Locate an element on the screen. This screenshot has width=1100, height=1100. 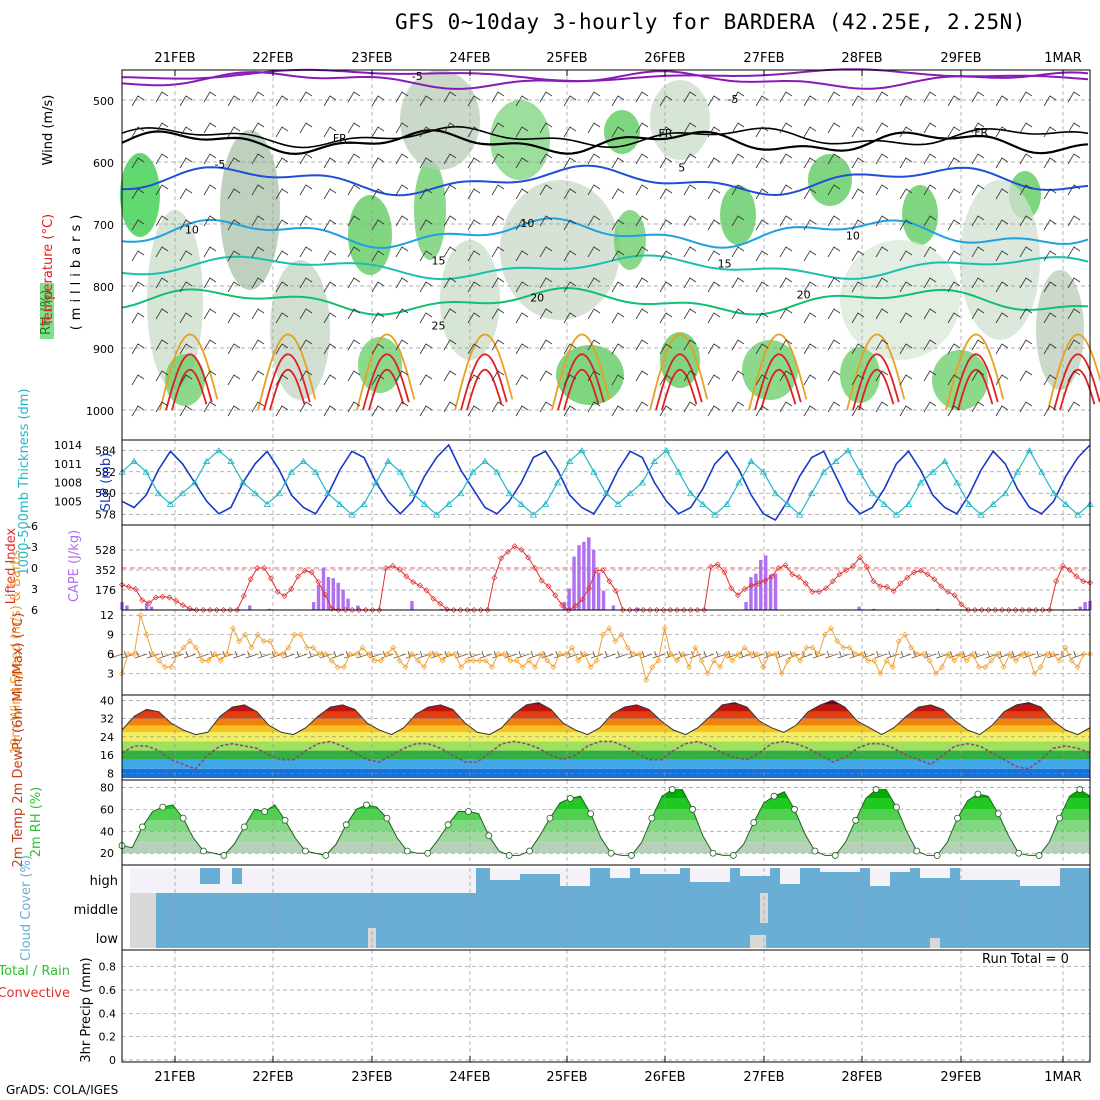
thickness-tick: 584 is located at coordinates (105, 450).